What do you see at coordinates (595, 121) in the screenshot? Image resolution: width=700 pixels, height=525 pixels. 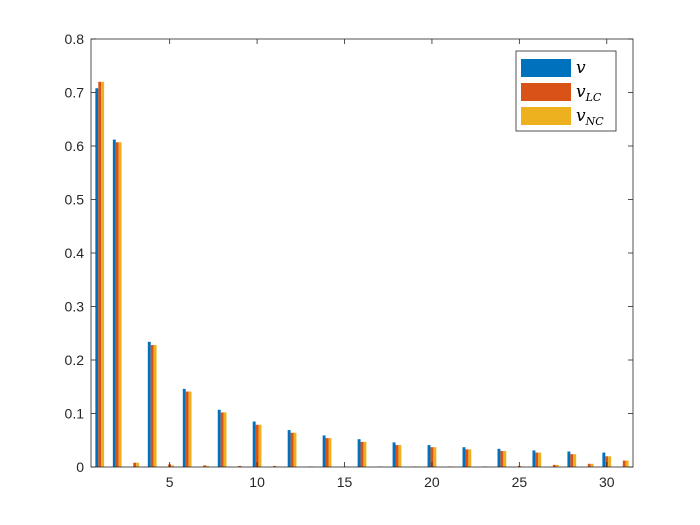 I see `legend-label-subscript: NC` at bounding box center [595, 121].